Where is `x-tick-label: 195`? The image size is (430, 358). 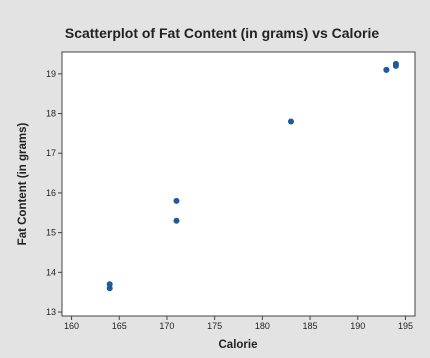 x-tick-label: 195 is located at coordinates (405, 326).